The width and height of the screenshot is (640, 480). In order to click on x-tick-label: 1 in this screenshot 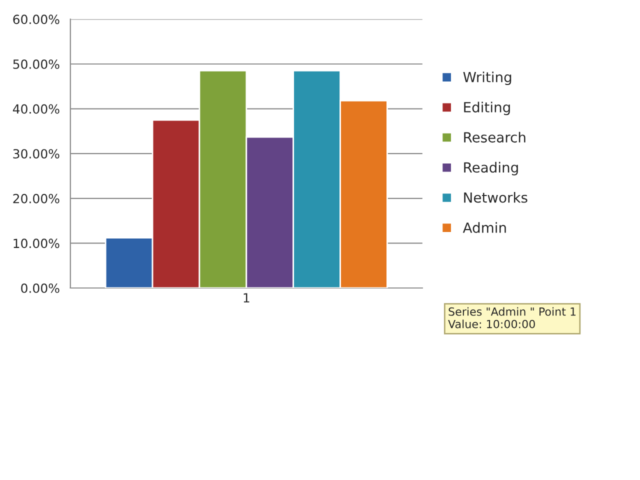, I will do `click(247, 297)`.